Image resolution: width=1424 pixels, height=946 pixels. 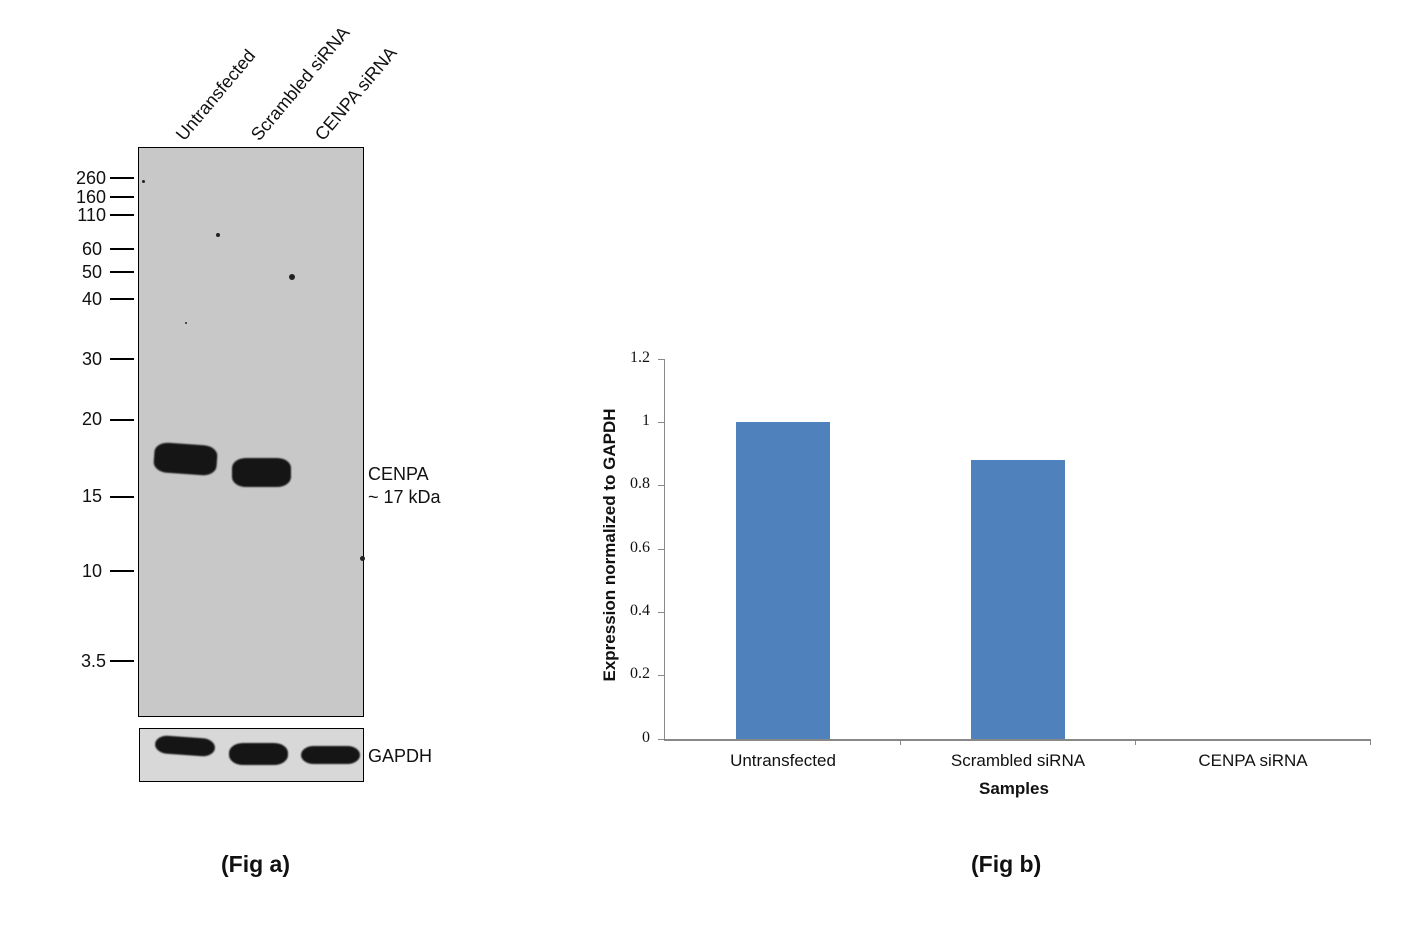 What do you see at coordinates (400, 756) in the screenshot?
I see `loading-control-label: GAPDH` at bounding box center [400, 756].